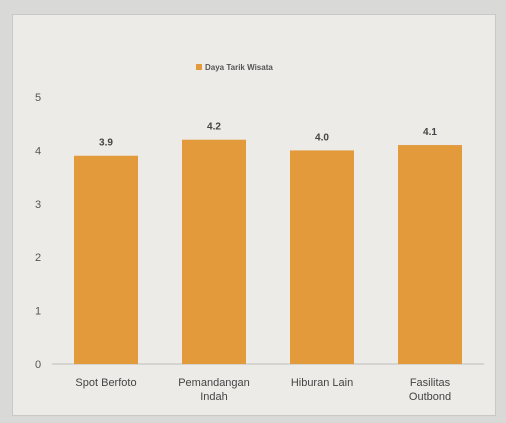 The height and width of the screenshot is (423, 506). I want to click on legend-label: Daya Tarik Wisata, so click(239, 67).